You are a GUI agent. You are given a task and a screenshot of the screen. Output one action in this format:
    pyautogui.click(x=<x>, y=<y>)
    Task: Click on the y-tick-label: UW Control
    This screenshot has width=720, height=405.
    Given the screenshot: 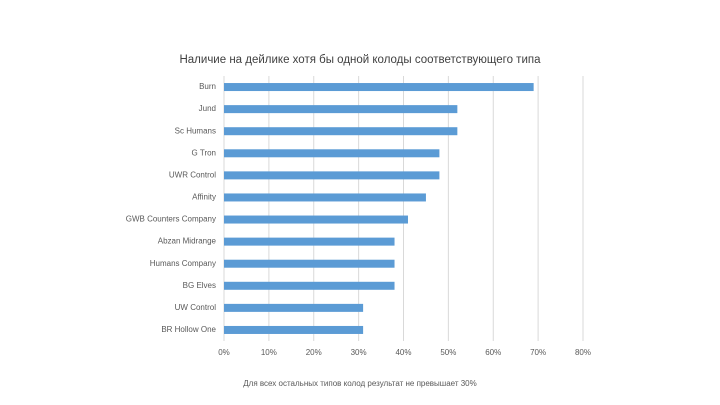 What is the action you would take?
    pyautogui.click(x=196, y=307)
    